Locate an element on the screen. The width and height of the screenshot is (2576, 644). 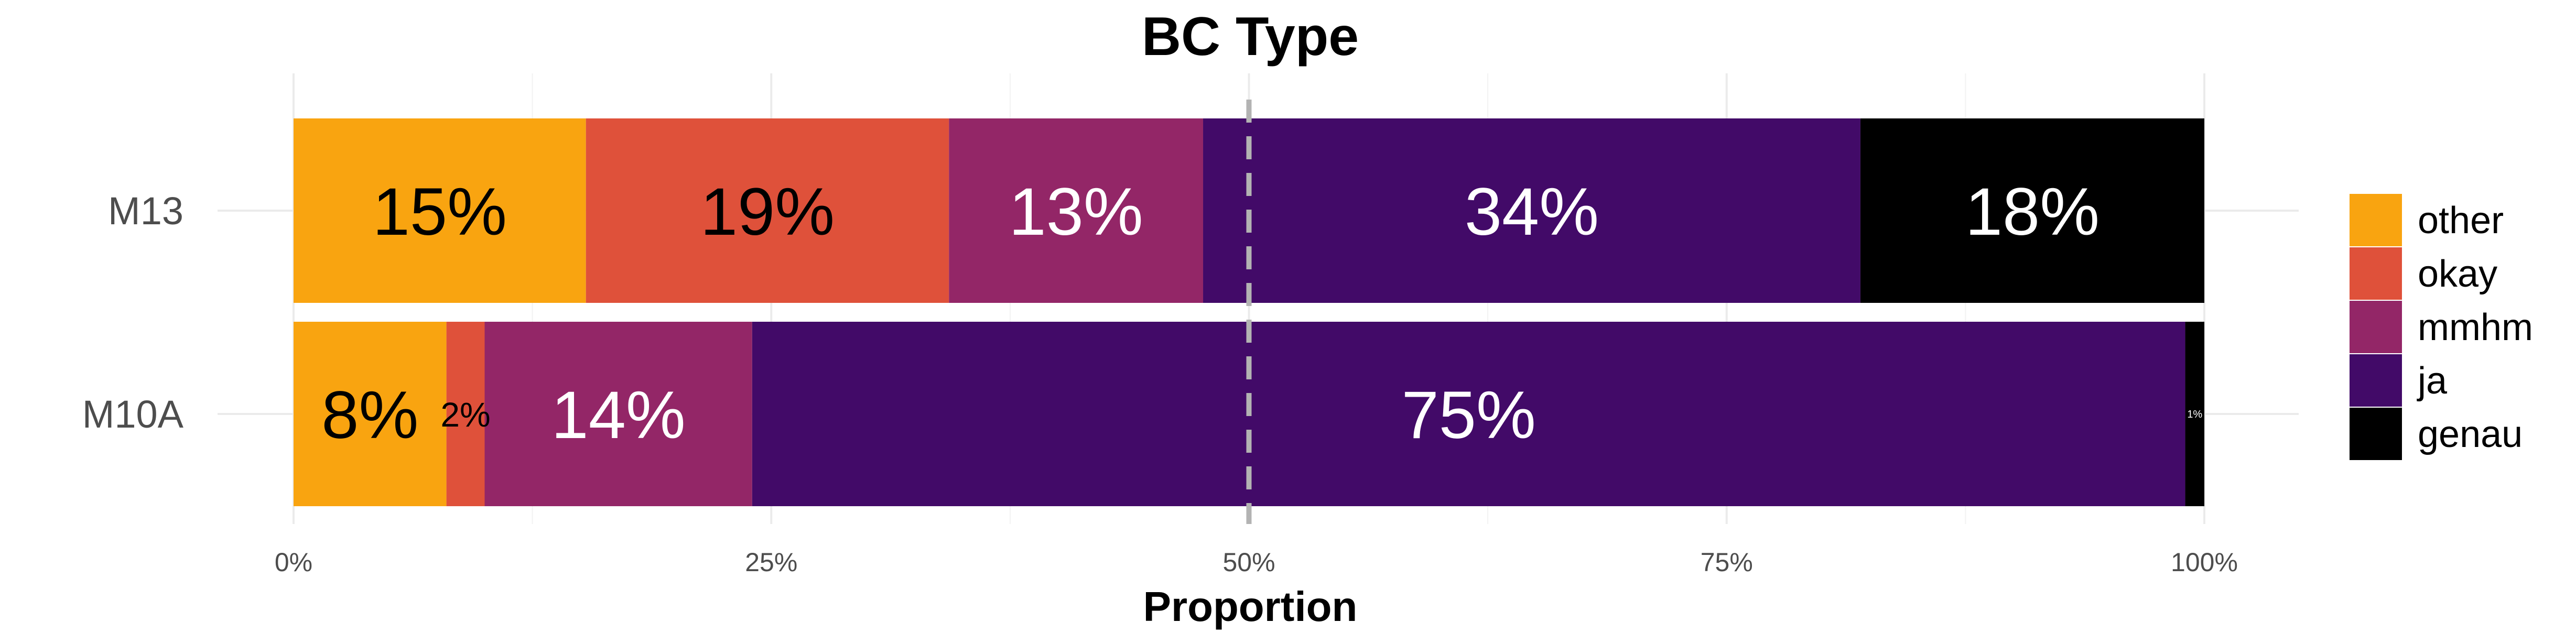
x-tick-label: 25% is located at coordinates (771, 563).